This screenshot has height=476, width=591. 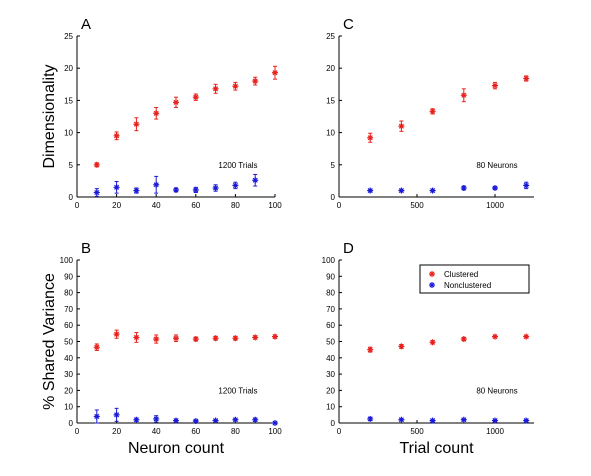 What do you see at coordinates (86, 24) in the screenshot?
I see `panel-label: A` at bounding box center [86, 24].